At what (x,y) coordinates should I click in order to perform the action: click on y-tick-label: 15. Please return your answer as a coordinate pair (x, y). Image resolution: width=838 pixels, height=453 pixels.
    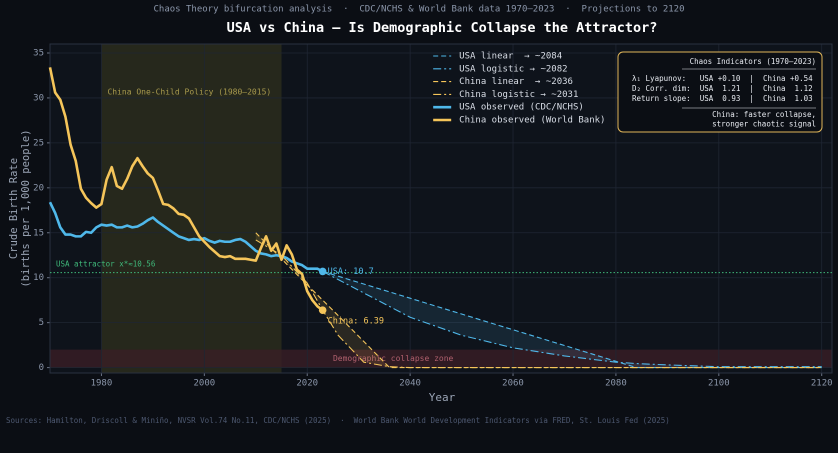
    Looking at the image, I should click on (38, 233).